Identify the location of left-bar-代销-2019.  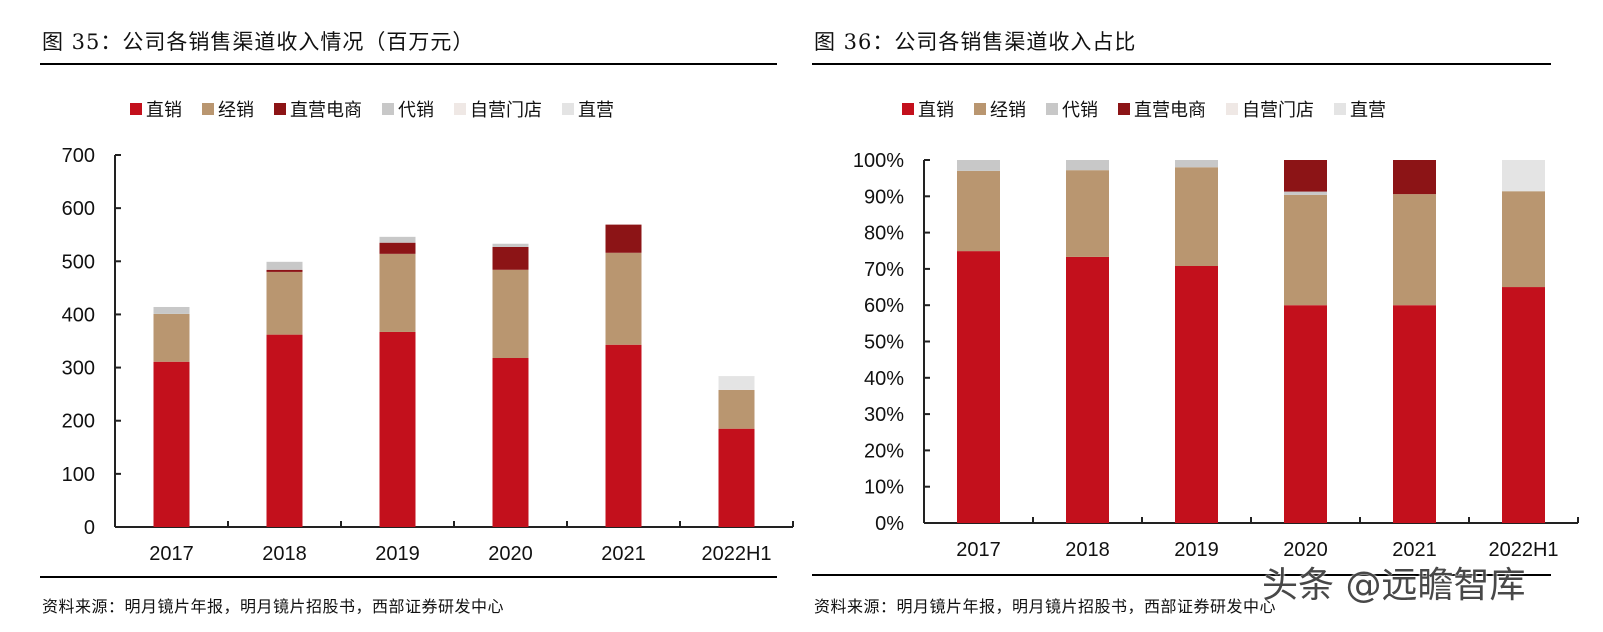
(397, 239).